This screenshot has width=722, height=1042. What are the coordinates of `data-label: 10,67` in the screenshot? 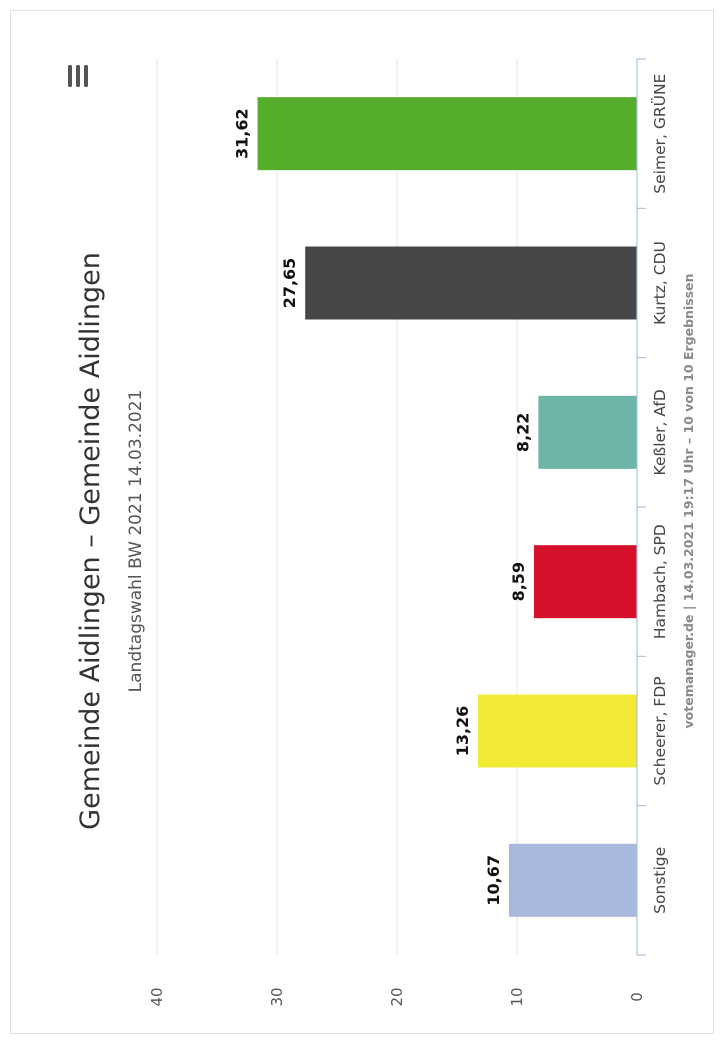 It's located at (493, 880).